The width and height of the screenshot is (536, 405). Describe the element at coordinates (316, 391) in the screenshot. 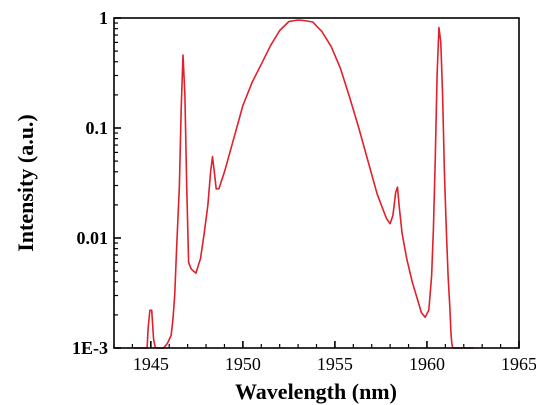

I see `x-axis-title: Wavelength (nm)` at that location.